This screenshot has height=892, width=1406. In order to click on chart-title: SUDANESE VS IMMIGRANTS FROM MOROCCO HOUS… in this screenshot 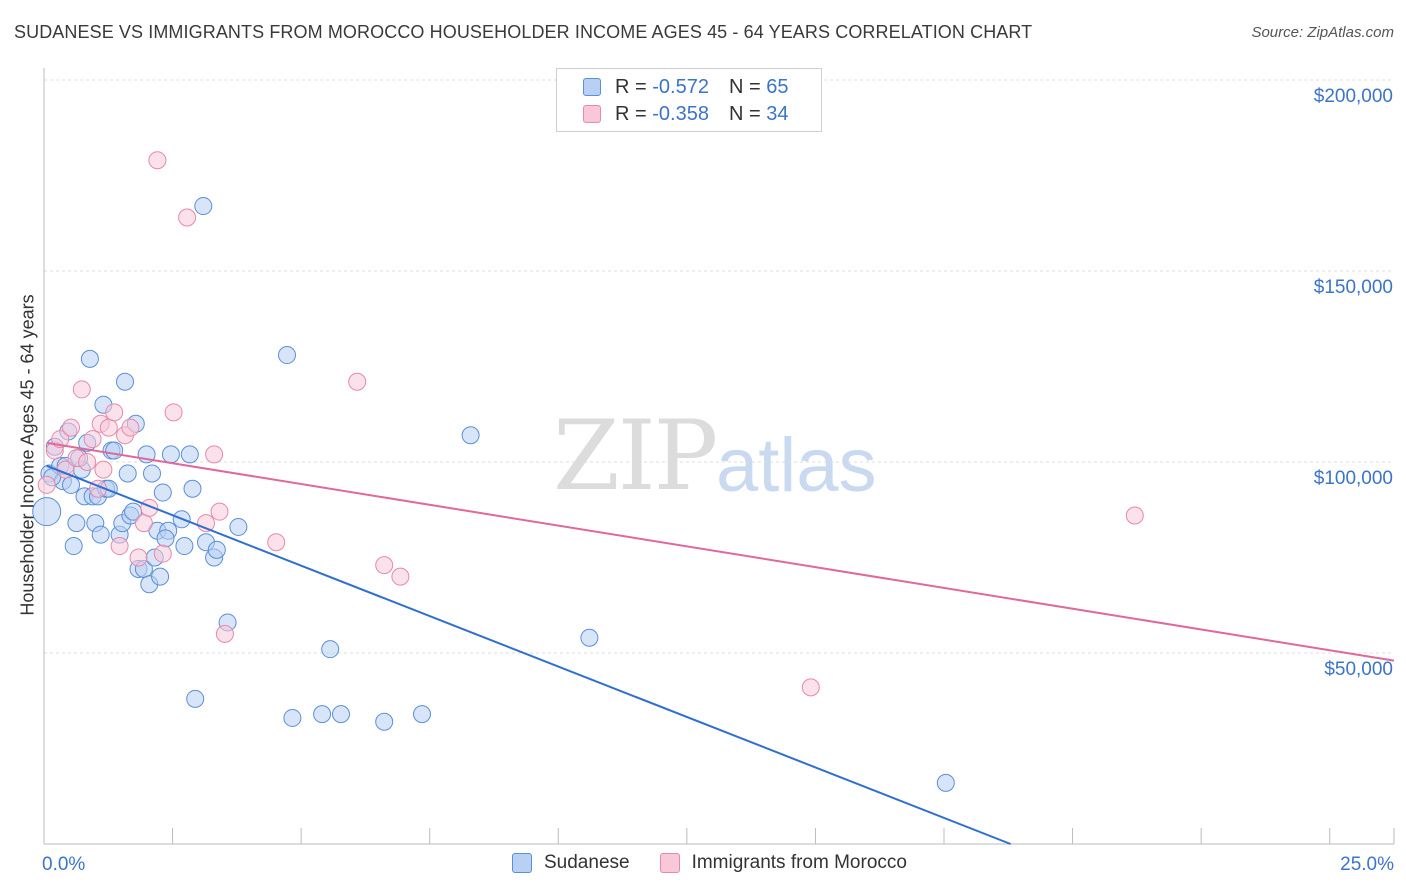, I will do `click(523, 32)`.